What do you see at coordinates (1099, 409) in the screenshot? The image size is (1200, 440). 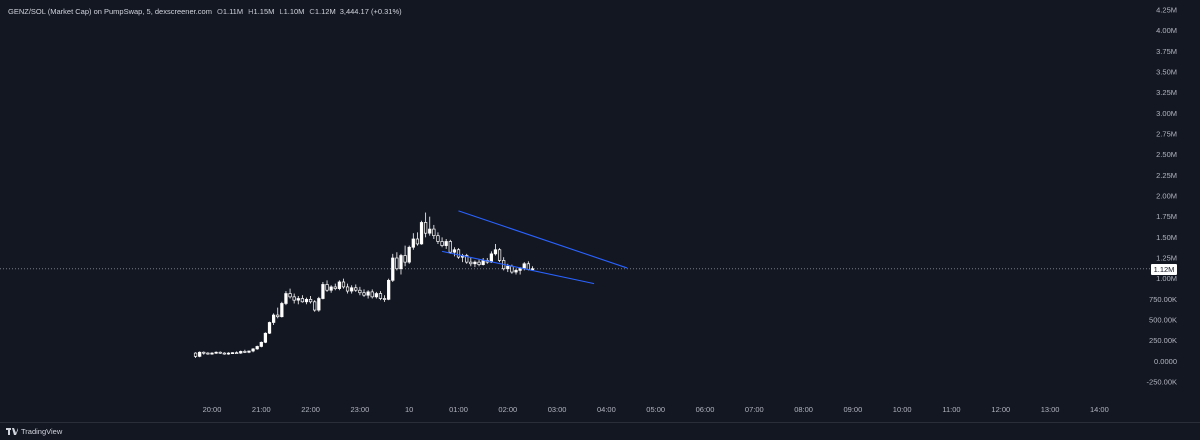 I see `time-axis-label: 14:00` at bounding box center [1099, 409].